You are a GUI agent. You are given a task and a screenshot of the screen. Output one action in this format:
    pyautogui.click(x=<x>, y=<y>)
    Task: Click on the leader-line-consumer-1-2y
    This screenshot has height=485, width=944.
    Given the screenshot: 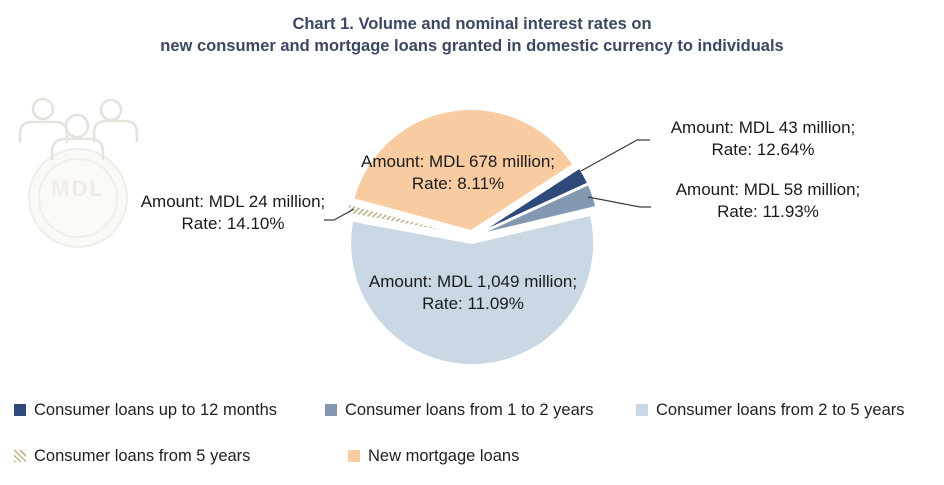 What is the action you would take?
    pyautogui.click(x=619, y=202)
    